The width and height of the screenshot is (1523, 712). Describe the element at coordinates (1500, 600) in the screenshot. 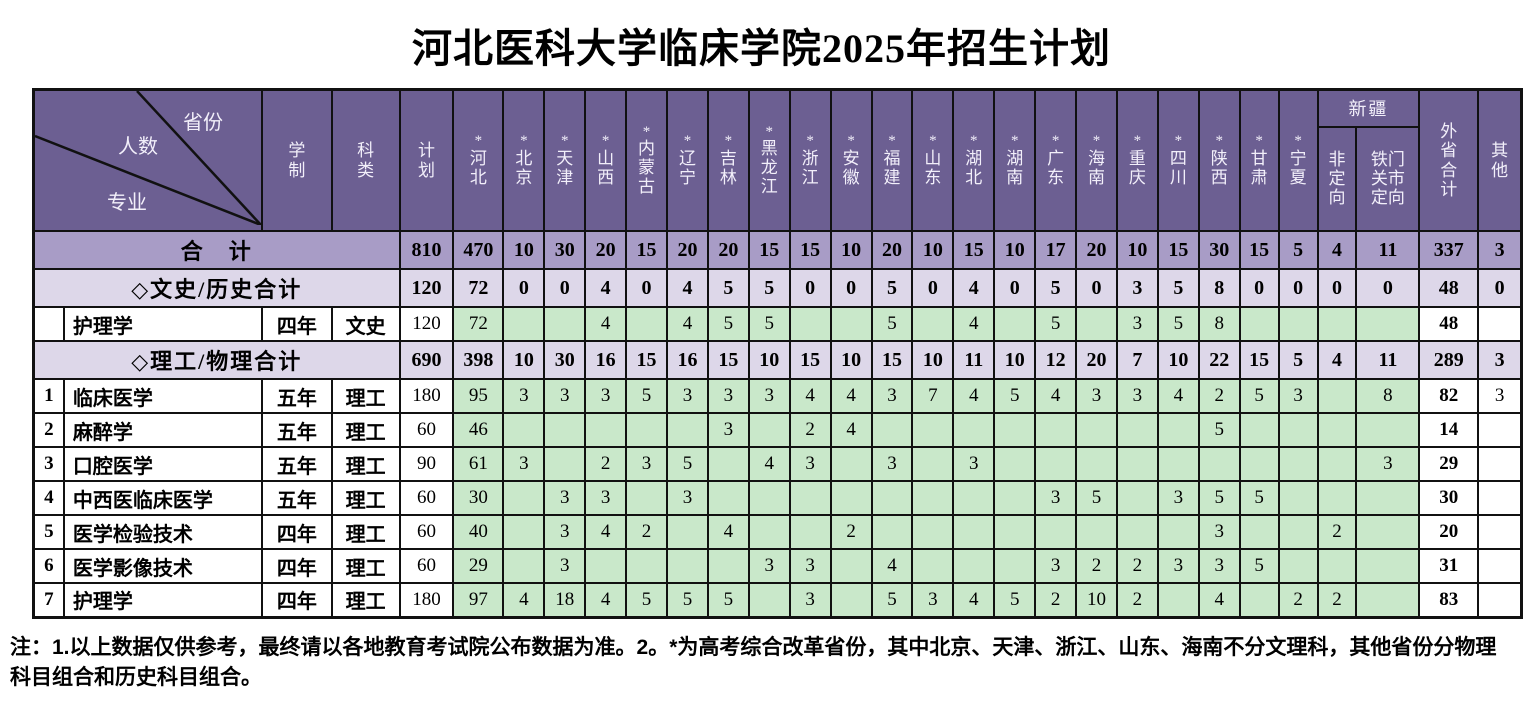

I see `other-cell` at that location.